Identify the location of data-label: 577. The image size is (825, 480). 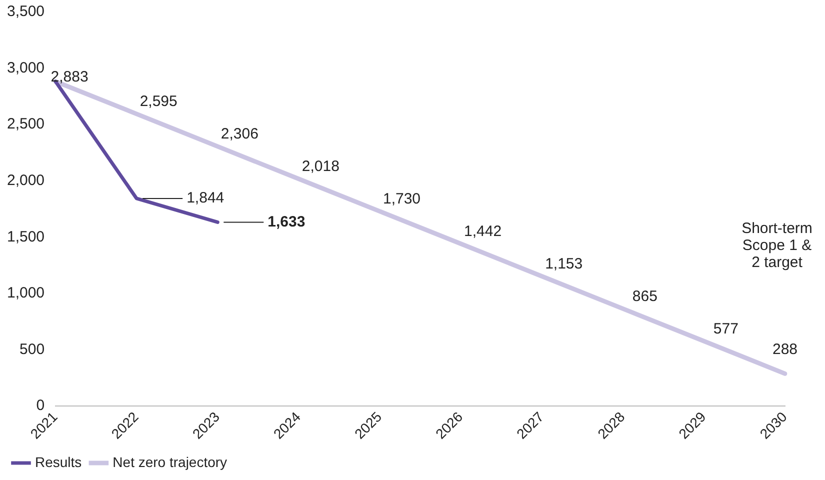
(725, 329).